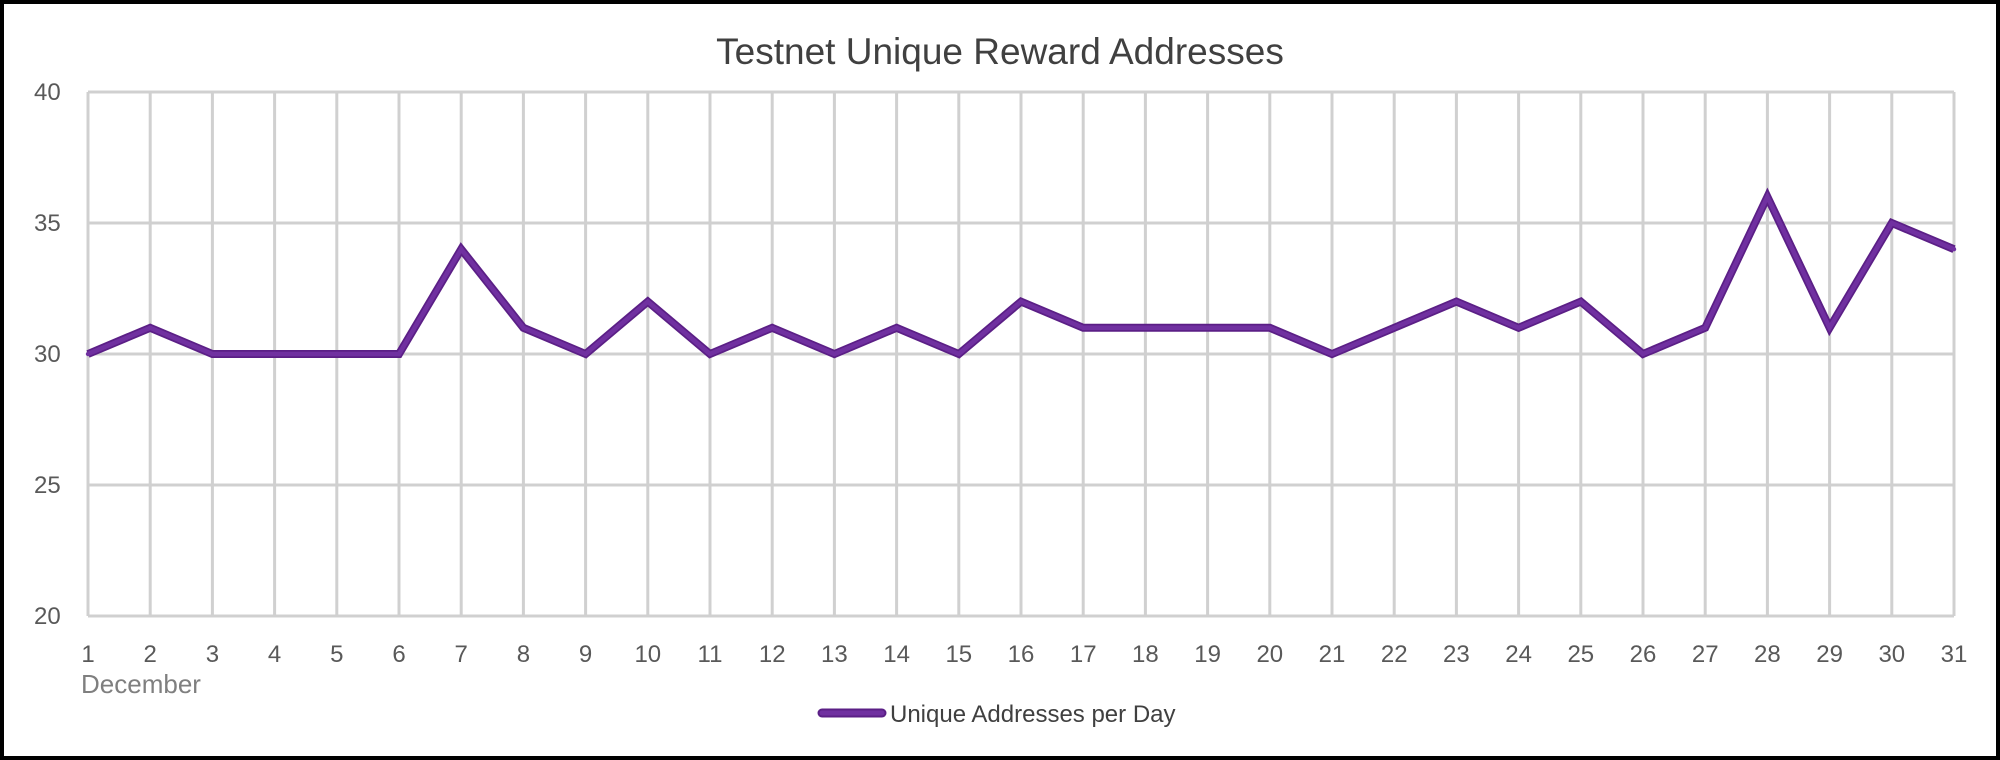  Describe the element at coordinates (523, 654) in the screenshot. I see `x-tick-label-8: 8` at that location.